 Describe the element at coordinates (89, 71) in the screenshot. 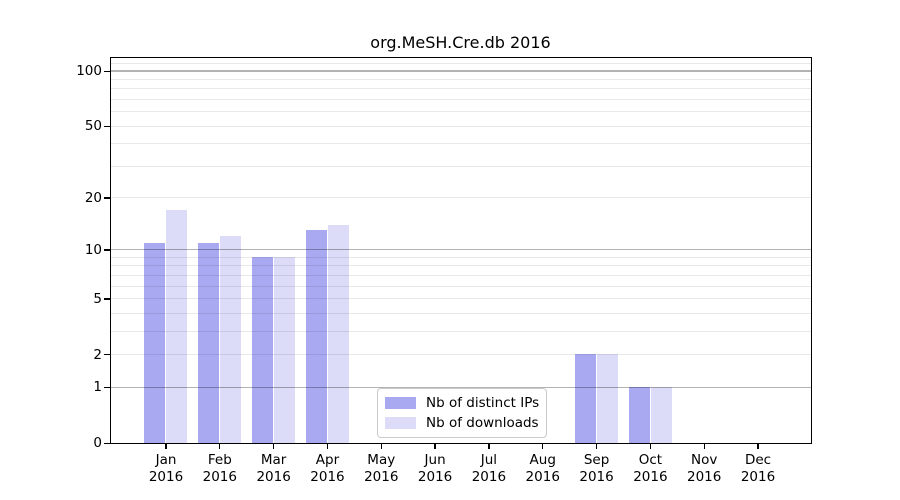

I see `y-tick-label: 100` at that location.